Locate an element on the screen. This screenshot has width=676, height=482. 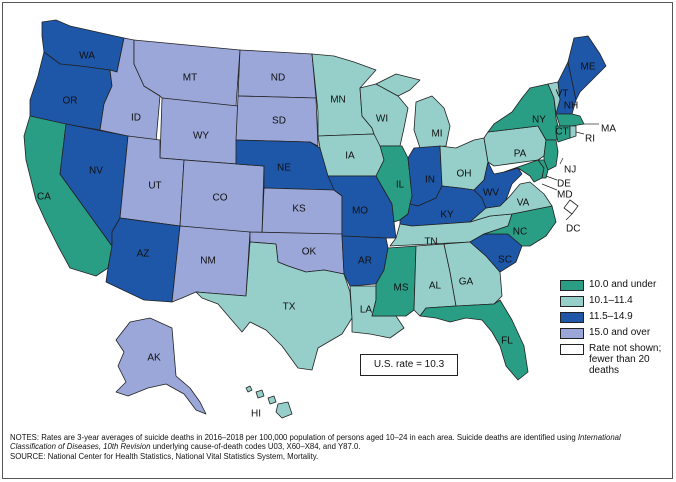
state-PA is located at coordinates (515, 146).